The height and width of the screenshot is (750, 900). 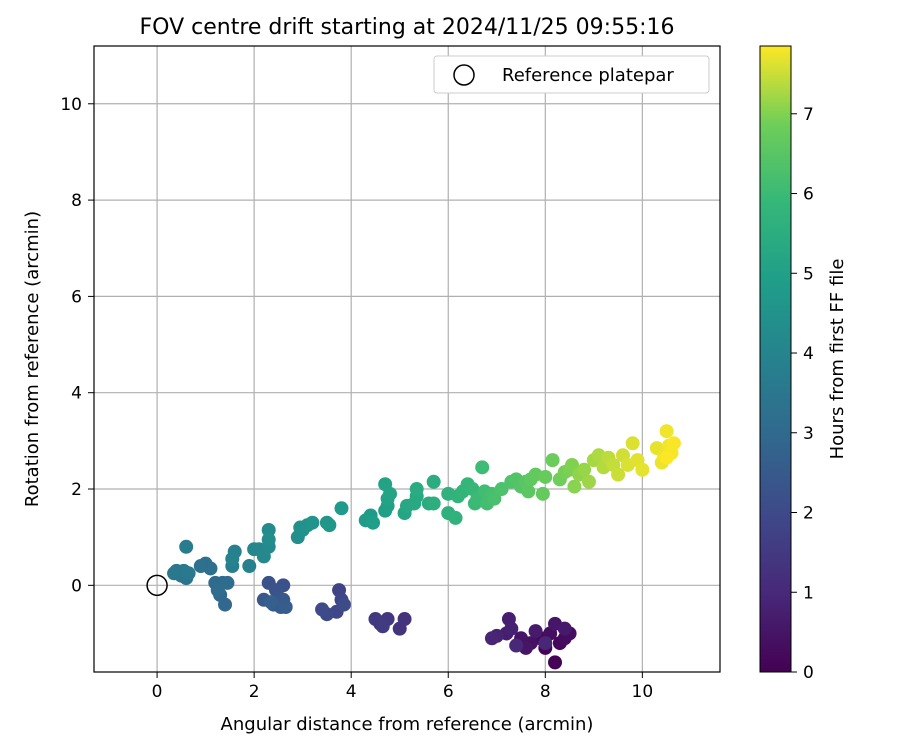 I want to click on y-tick-label-0: 0, so click(x=76, y=586).